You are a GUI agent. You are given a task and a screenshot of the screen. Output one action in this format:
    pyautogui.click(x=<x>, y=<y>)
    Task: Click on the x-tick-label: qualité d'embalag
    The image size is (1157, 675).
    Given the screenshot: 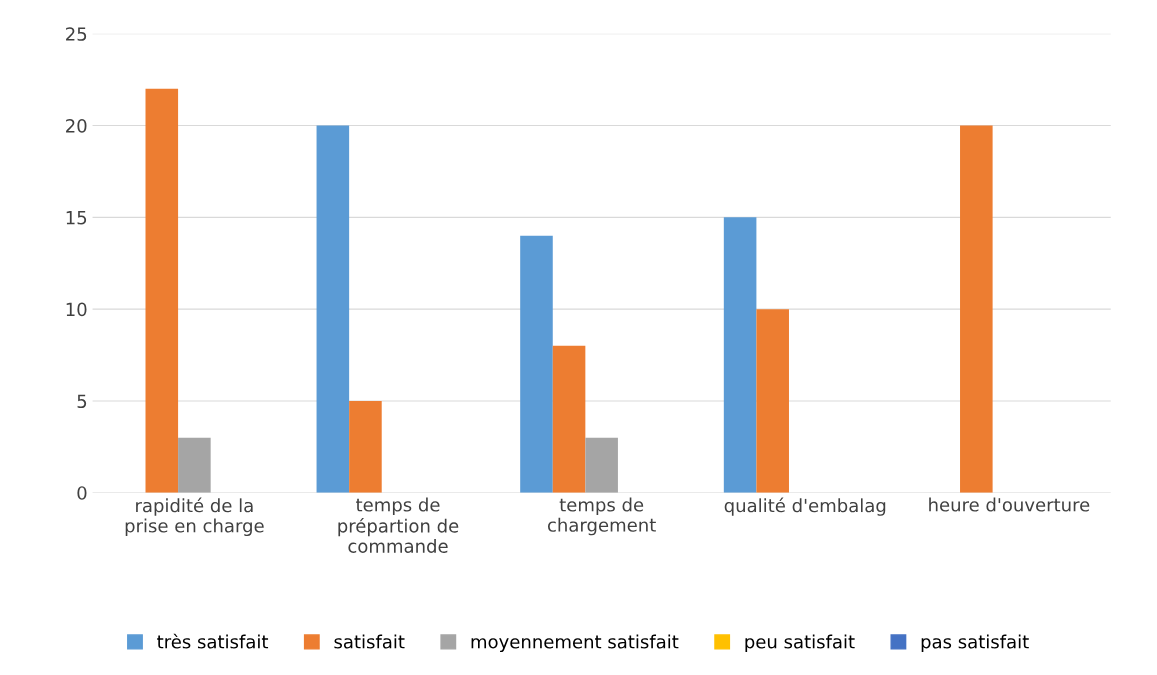 What is the action you would take?
    pyautogui.click(x=805, y=506)
    